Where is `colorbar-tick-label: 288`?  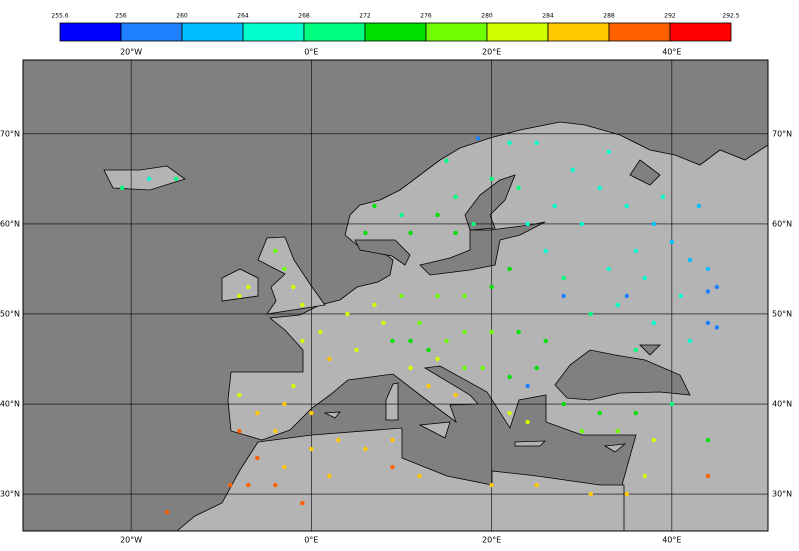 colorbar-tick-label: 288 is located at coordinates (609, 16).